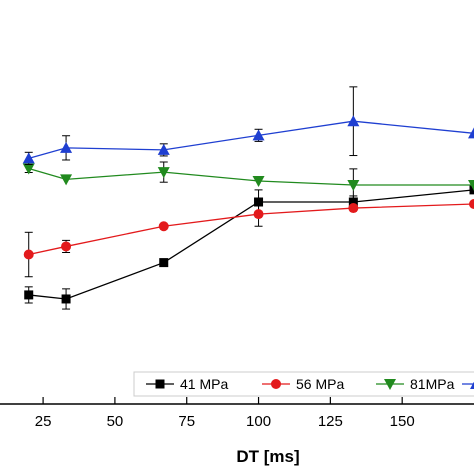 This screenshot has height=474, width=474. Describe the element at coordinates (225, 413) in the screenshot. I see `x-ticks: 25 50 75 100 125 150` at that location.